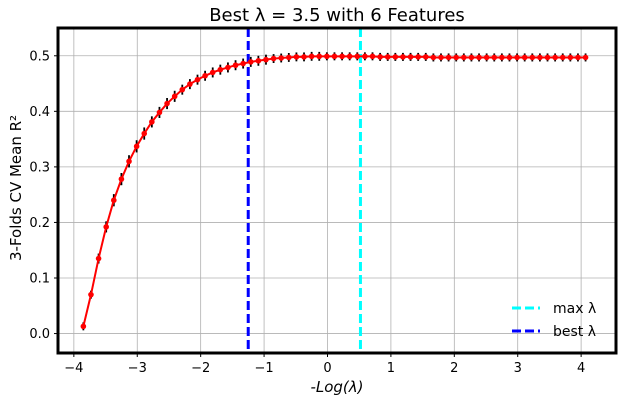  What do you see at coordinates (336, 387) in the screenshot?
I see `x-axis-label: -Log(λ)` at bounding box center [336, 387].